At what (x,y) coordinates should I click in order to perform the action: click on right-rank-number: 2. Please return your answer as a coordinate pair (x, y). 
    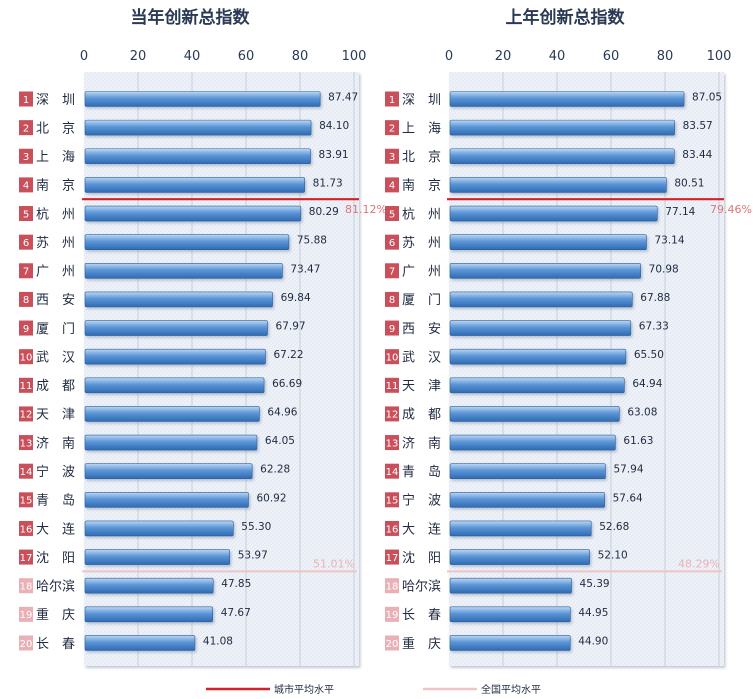
    Looking at the image, I should click on (392, 128).